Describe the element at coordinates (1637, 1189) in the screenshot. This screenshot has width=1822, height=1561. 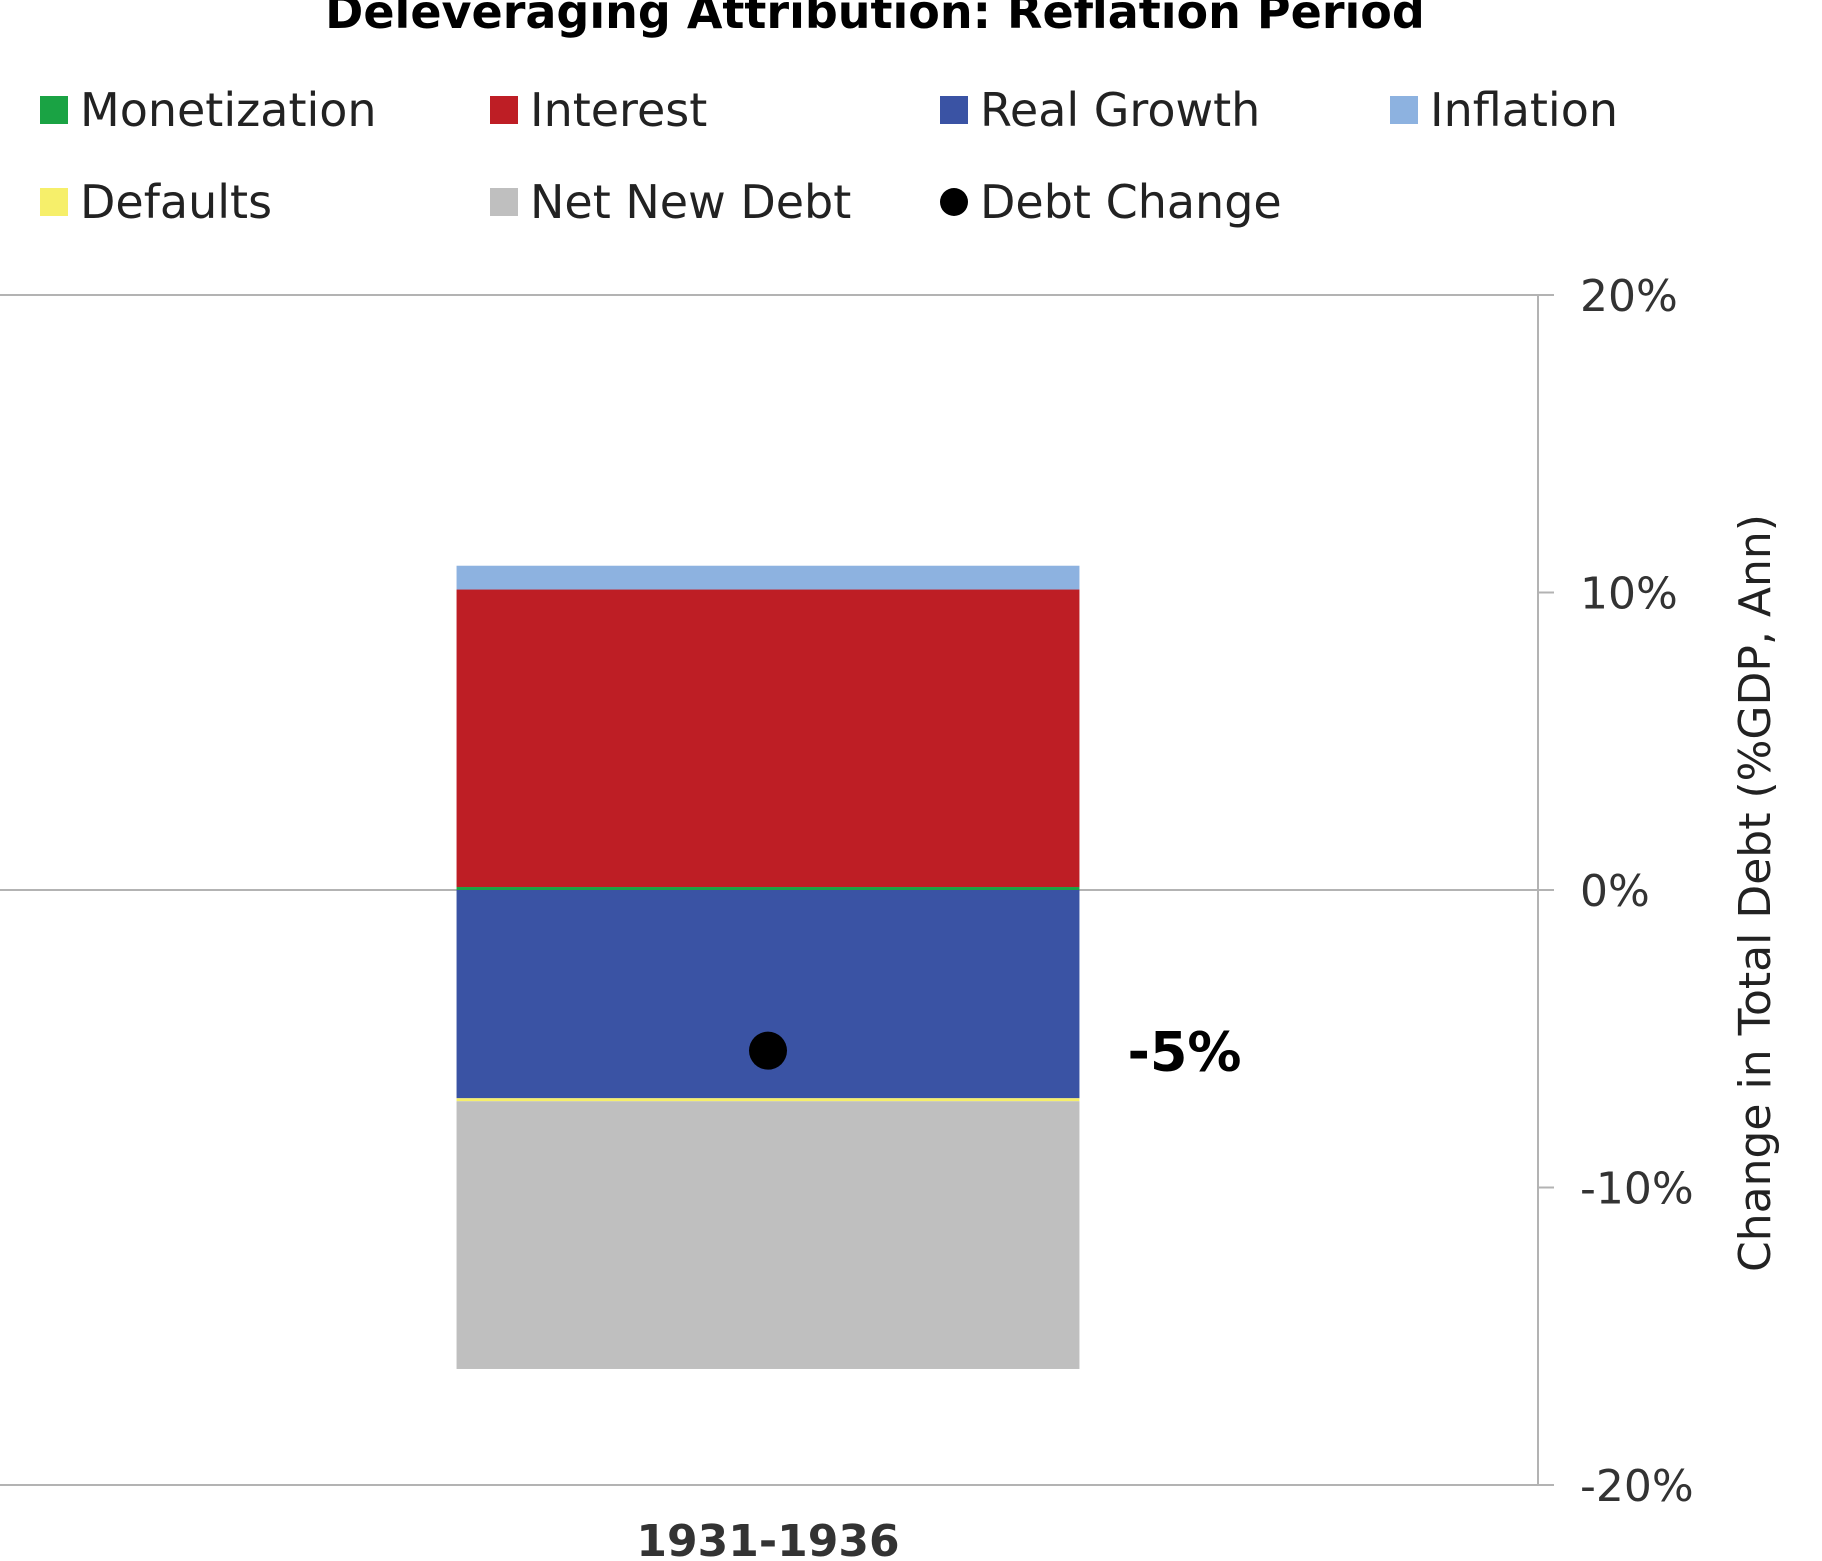
I see `y-tick-label: -10%` at that location.